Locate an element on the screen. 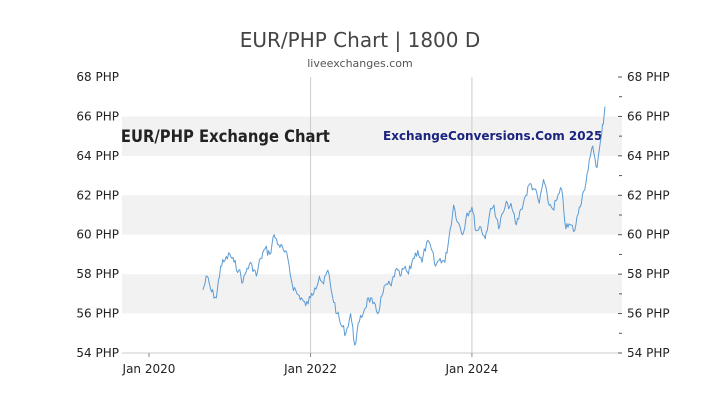 Image resolution: width=720 pixels, height=410 pixels. chart-title: EUR/PHP Chart | 1800 D is located at coordinates (360, 40).